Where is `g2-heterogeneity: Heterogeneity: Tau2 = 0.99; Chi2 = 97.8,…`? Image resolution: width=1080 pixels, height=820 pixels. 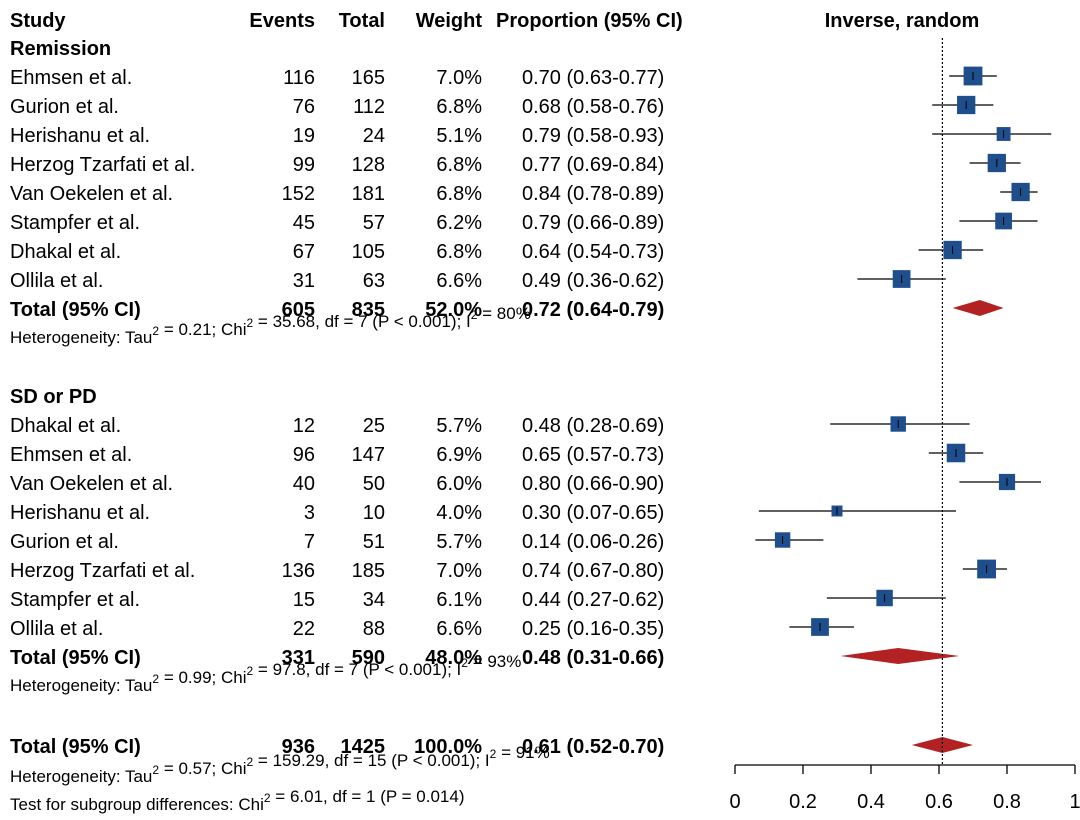 g2-heterogeneity: Heterogeneity: Tau2 = 0.99; Chi2 = 97.8,… is located at coordinates (265, 673).